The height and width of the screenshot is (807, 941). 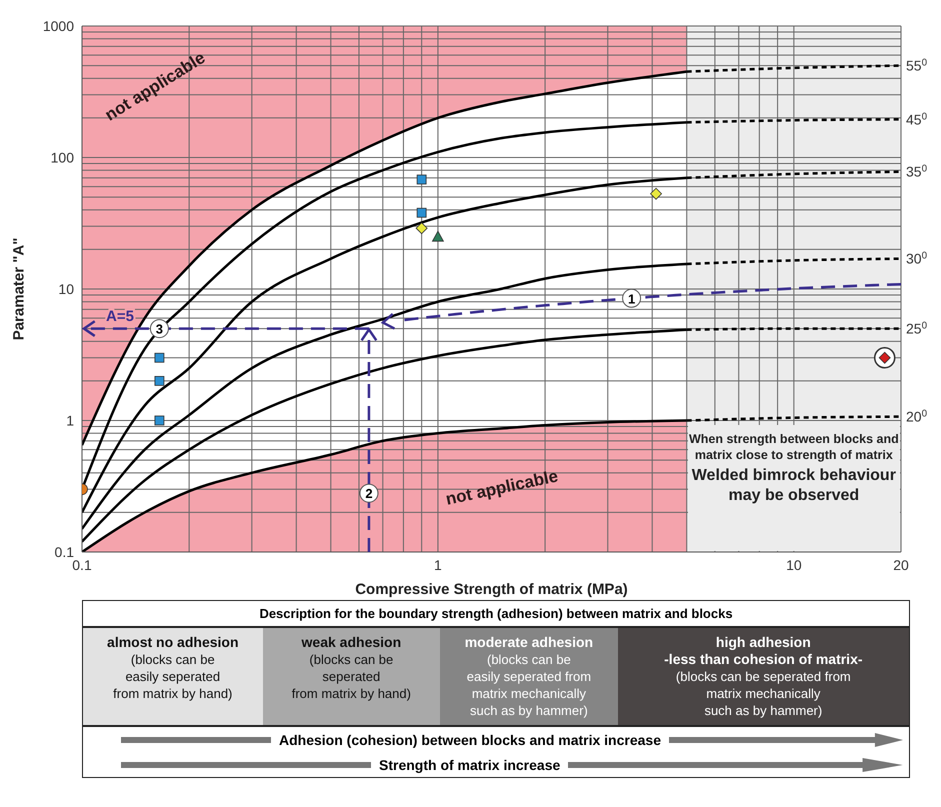 What do you see at coordinates (160, 329) in the screenshot?
I see `annotation: 3` at bounding box center [160, 329].